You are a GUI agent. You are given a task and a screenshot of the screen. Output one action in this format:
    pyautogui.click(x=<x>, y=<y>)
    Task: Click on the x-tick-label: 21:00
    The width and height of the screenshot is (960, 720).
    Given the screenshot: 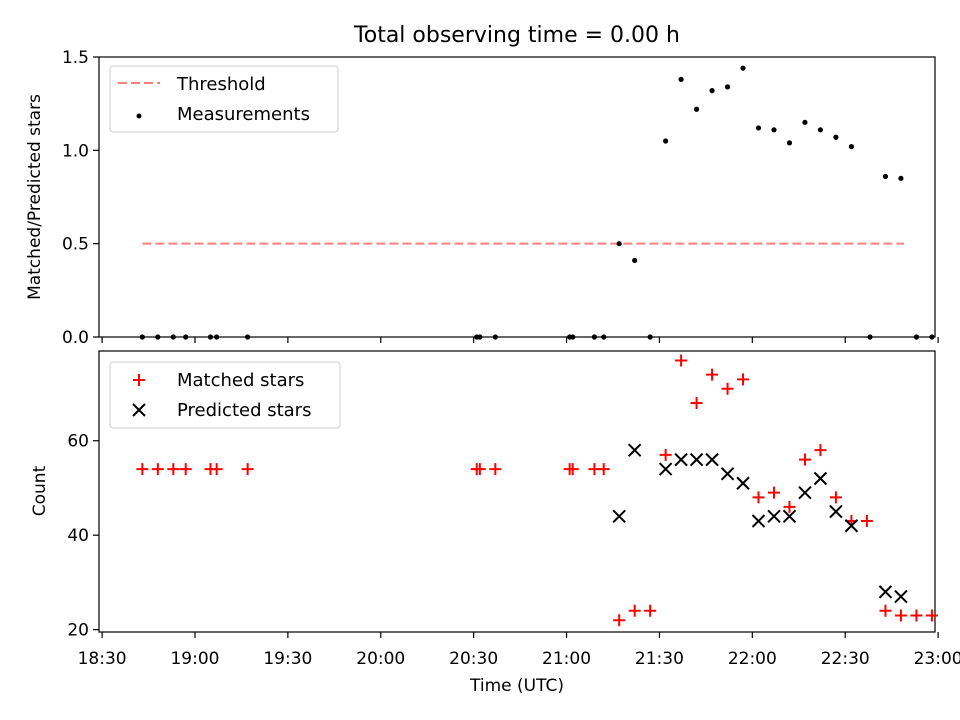 What is the action you would take?
    pyautogui.click(x=566, y=659)
    